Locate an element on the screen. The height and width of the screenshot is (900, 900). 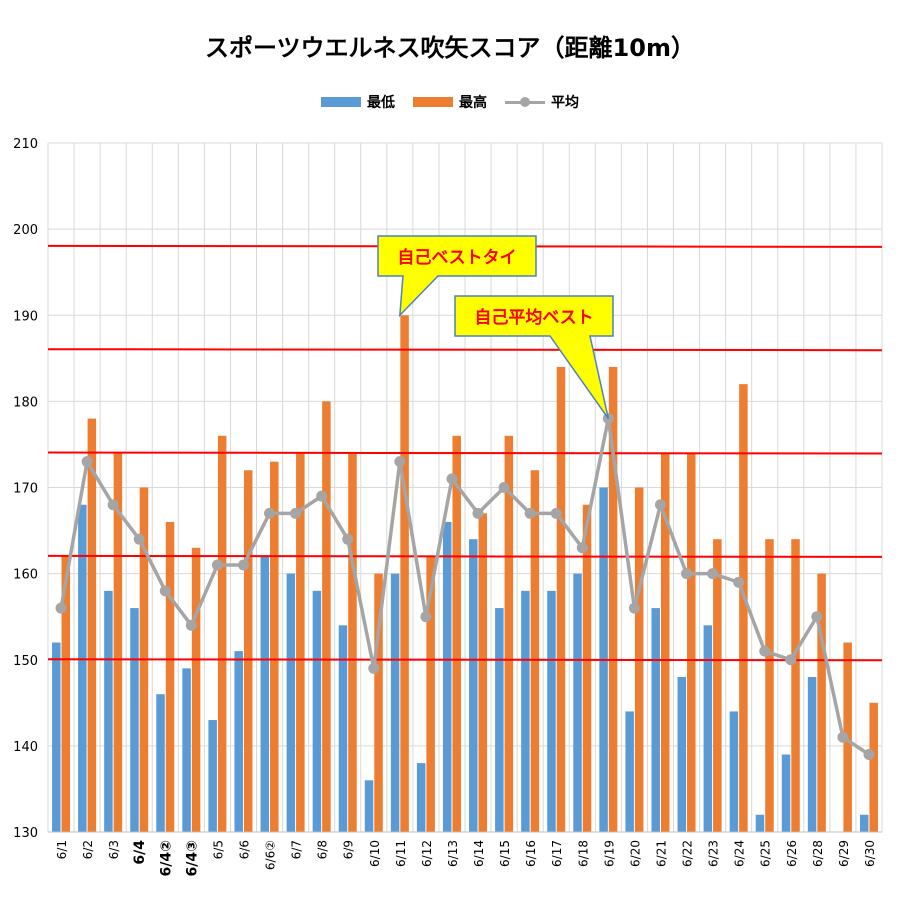
x-tick-label: 6/2 is located at coordinates (88, 849).